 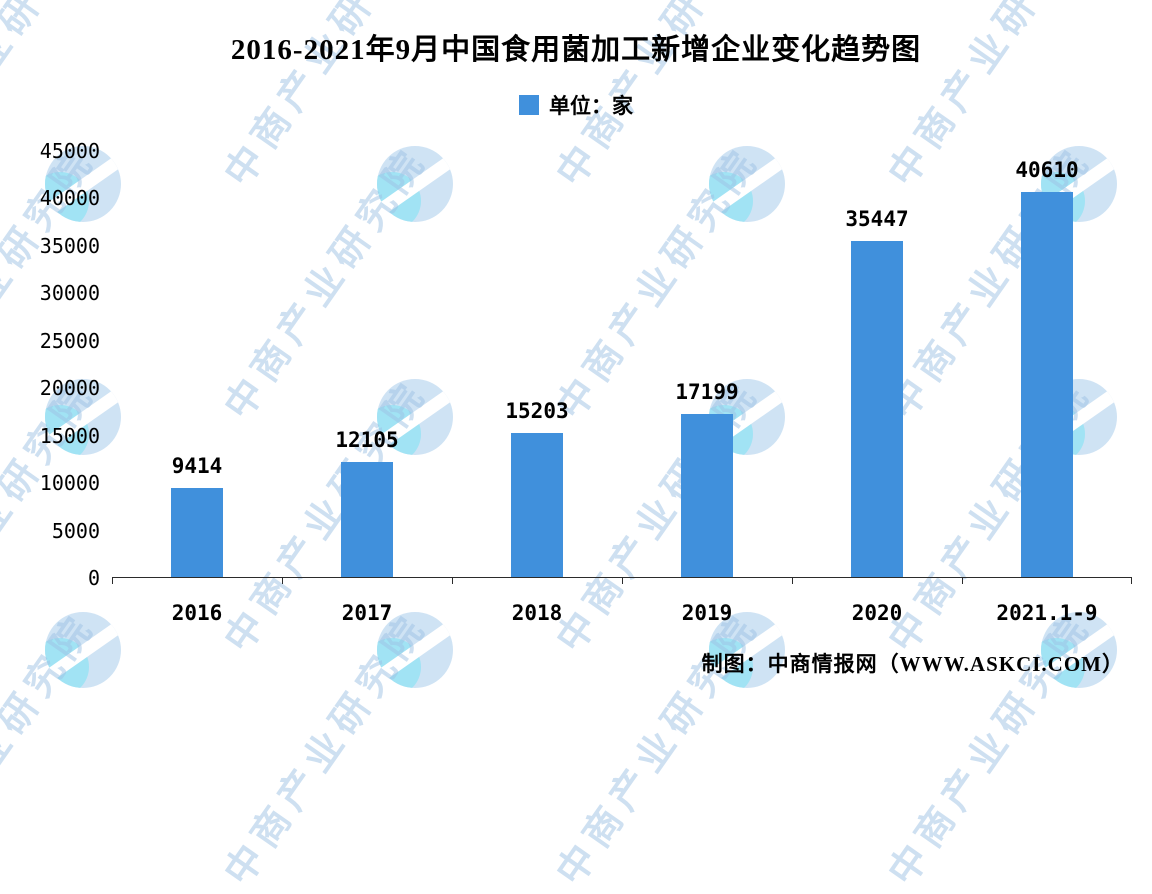 I want to click on legend-label: 单位：家, so click(x=591, y=106).